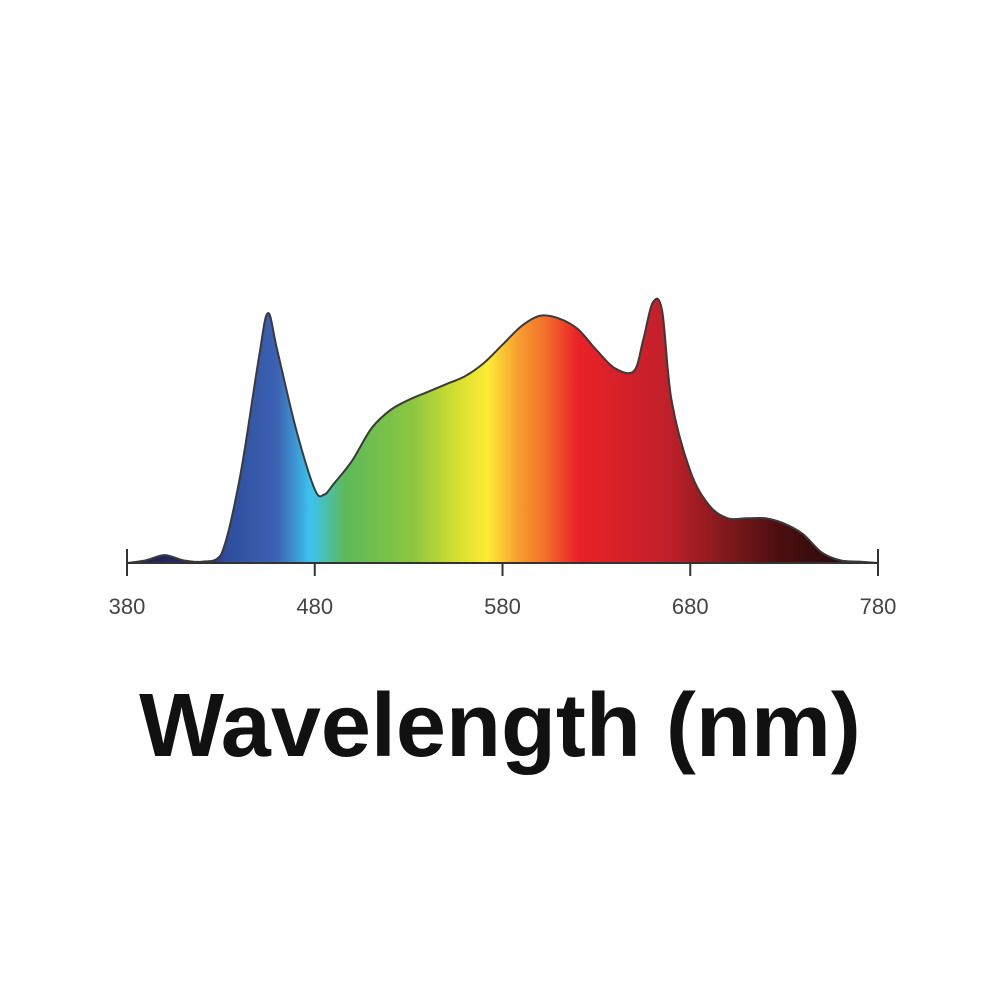 This screenshot has width=1000, height=1000. Describe the element at coordinates (314, 606) in the screenshot. I see `x-tick-label: 480` at that location.